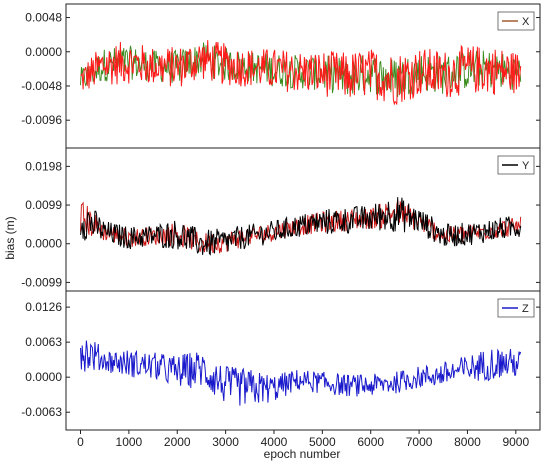 This screenshot has height=466, width=550. What do you see at coordinates (301, 69) in the screenshot?
I see `series-x-secondary-line` at bounding box center [301, 69].